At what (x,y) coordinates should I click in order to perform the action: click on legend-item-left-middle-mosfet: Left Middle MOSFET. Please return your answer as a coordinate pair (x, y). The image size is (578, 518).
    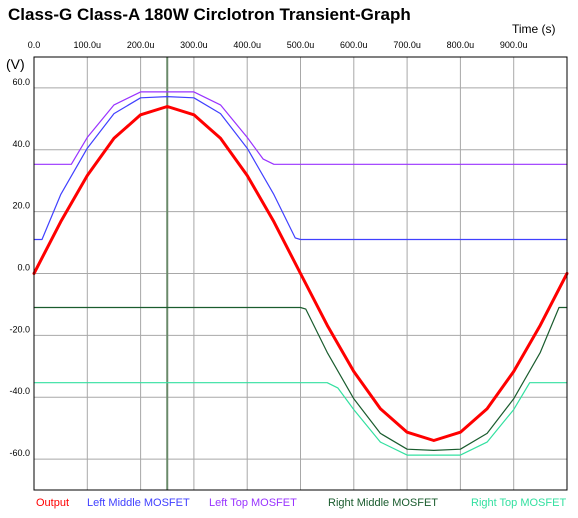
    Looking at the image, I should click on (138, 503).